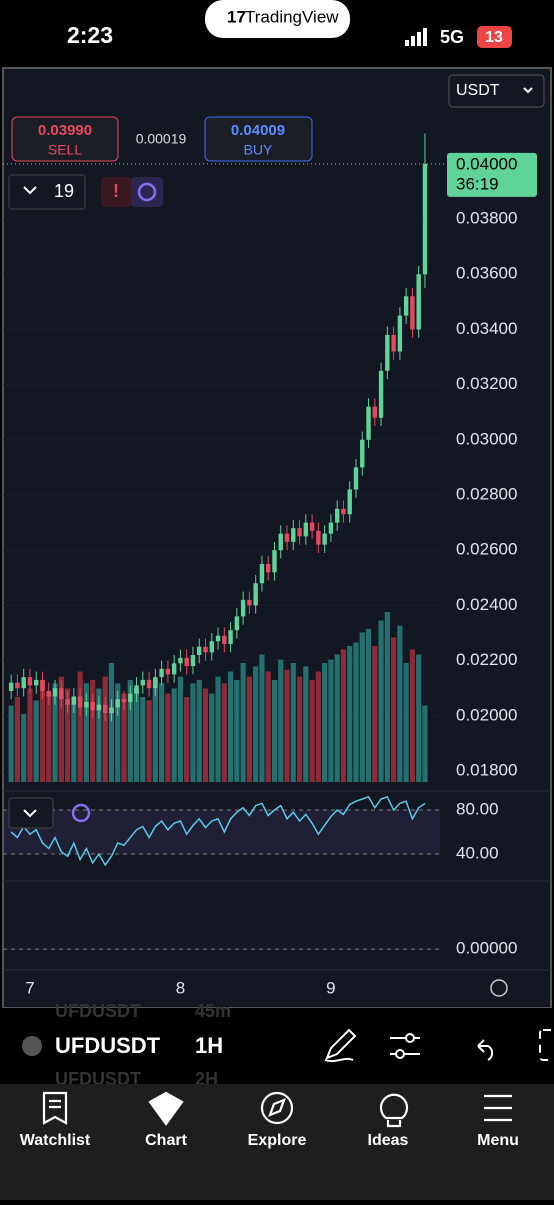 This screenshot has width=554, height=1205. Describe the element at coordinates (496, 91) in the screenshot. I see `currency-select` at that location.